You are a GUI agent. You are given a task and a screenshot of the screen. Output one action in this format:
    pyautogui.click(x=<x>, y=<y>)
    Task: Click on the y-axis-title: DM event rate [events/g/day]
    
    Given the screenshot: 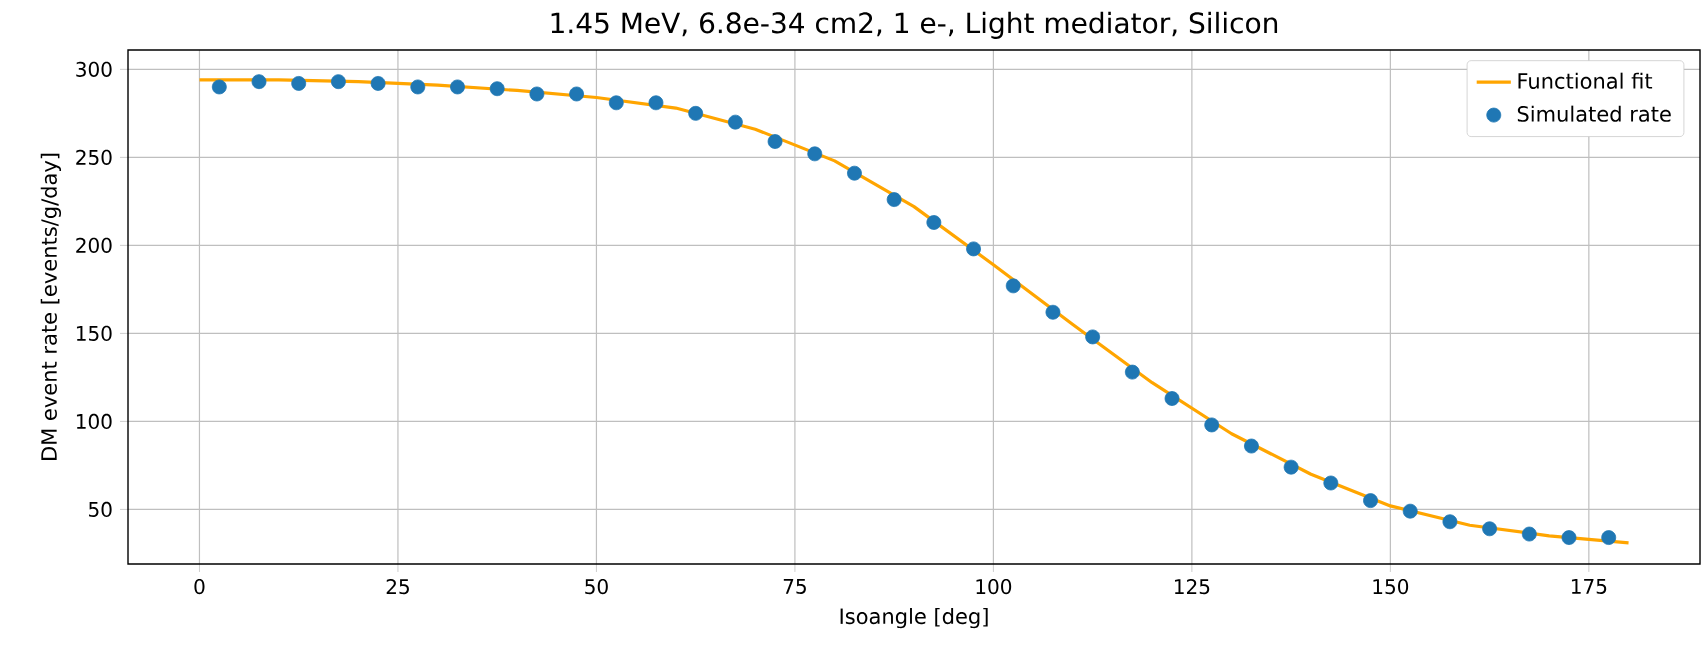 What is the action you would take?
    pyautogui.click(x=51, y=306)
    